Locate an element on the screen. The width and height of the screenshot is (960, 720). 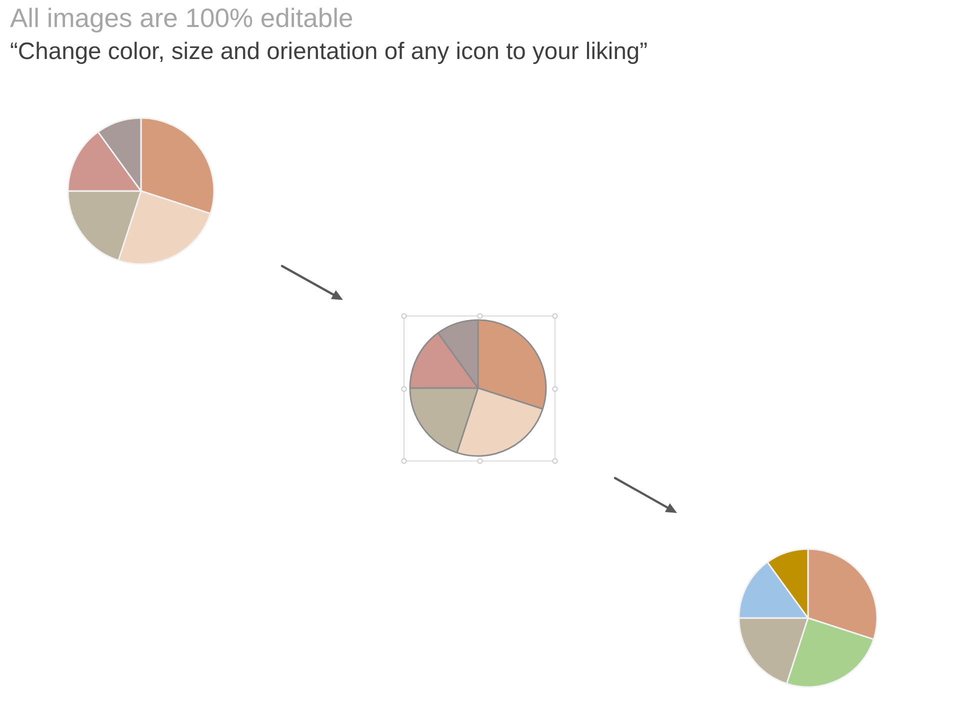
text: “Change color, size and orientation of any icon to your liking” is located at coordinates (329, 52).